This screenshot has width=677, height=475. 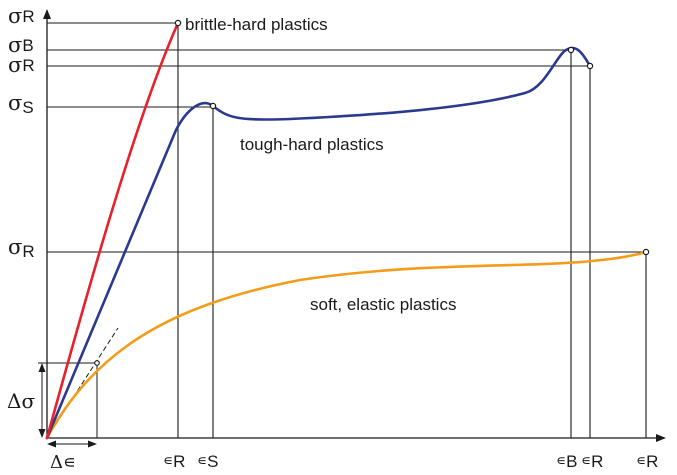 I want to click on soft-break-point, so click(x=646, y=252).